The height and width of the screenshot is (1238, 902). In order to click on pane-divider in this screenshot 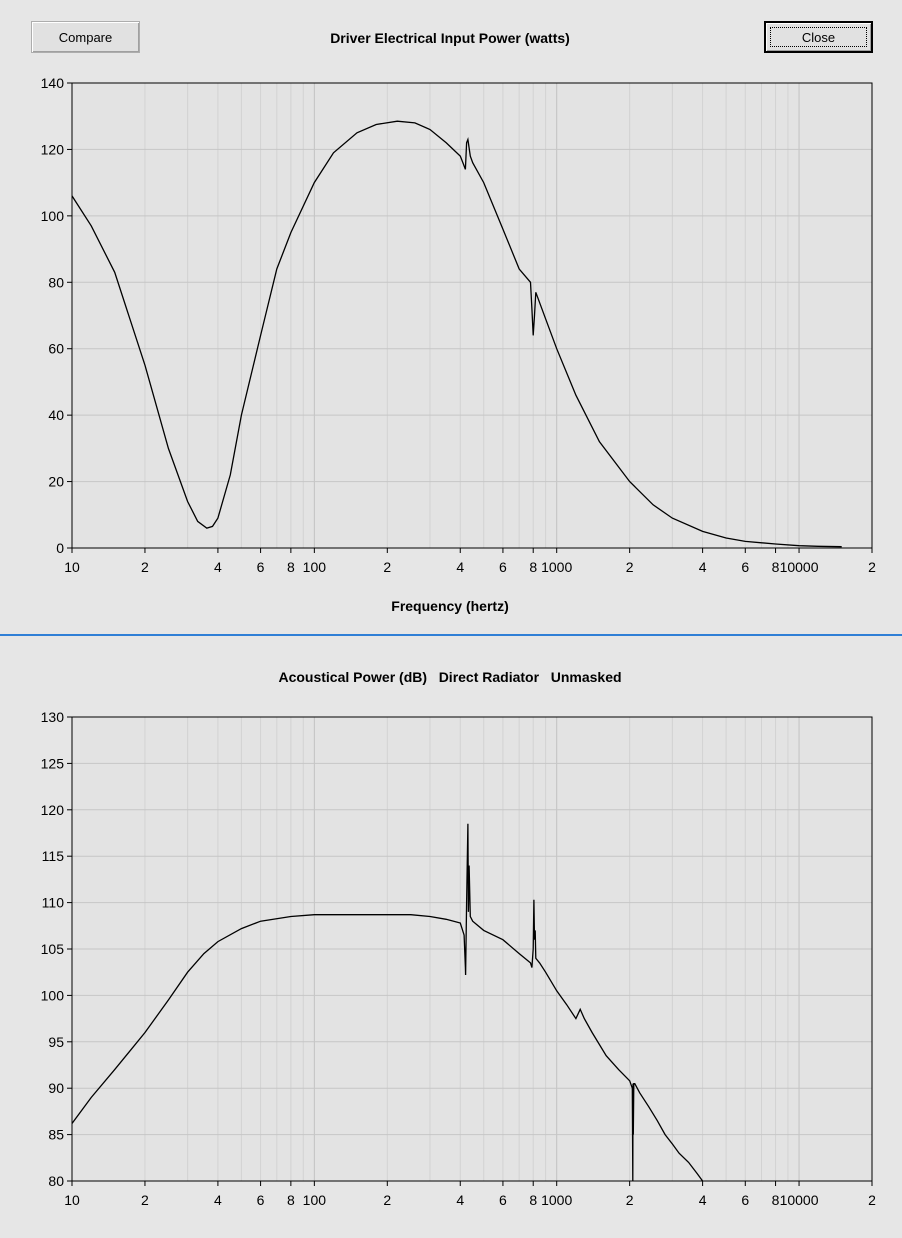, I will do `click(451, 635)`.